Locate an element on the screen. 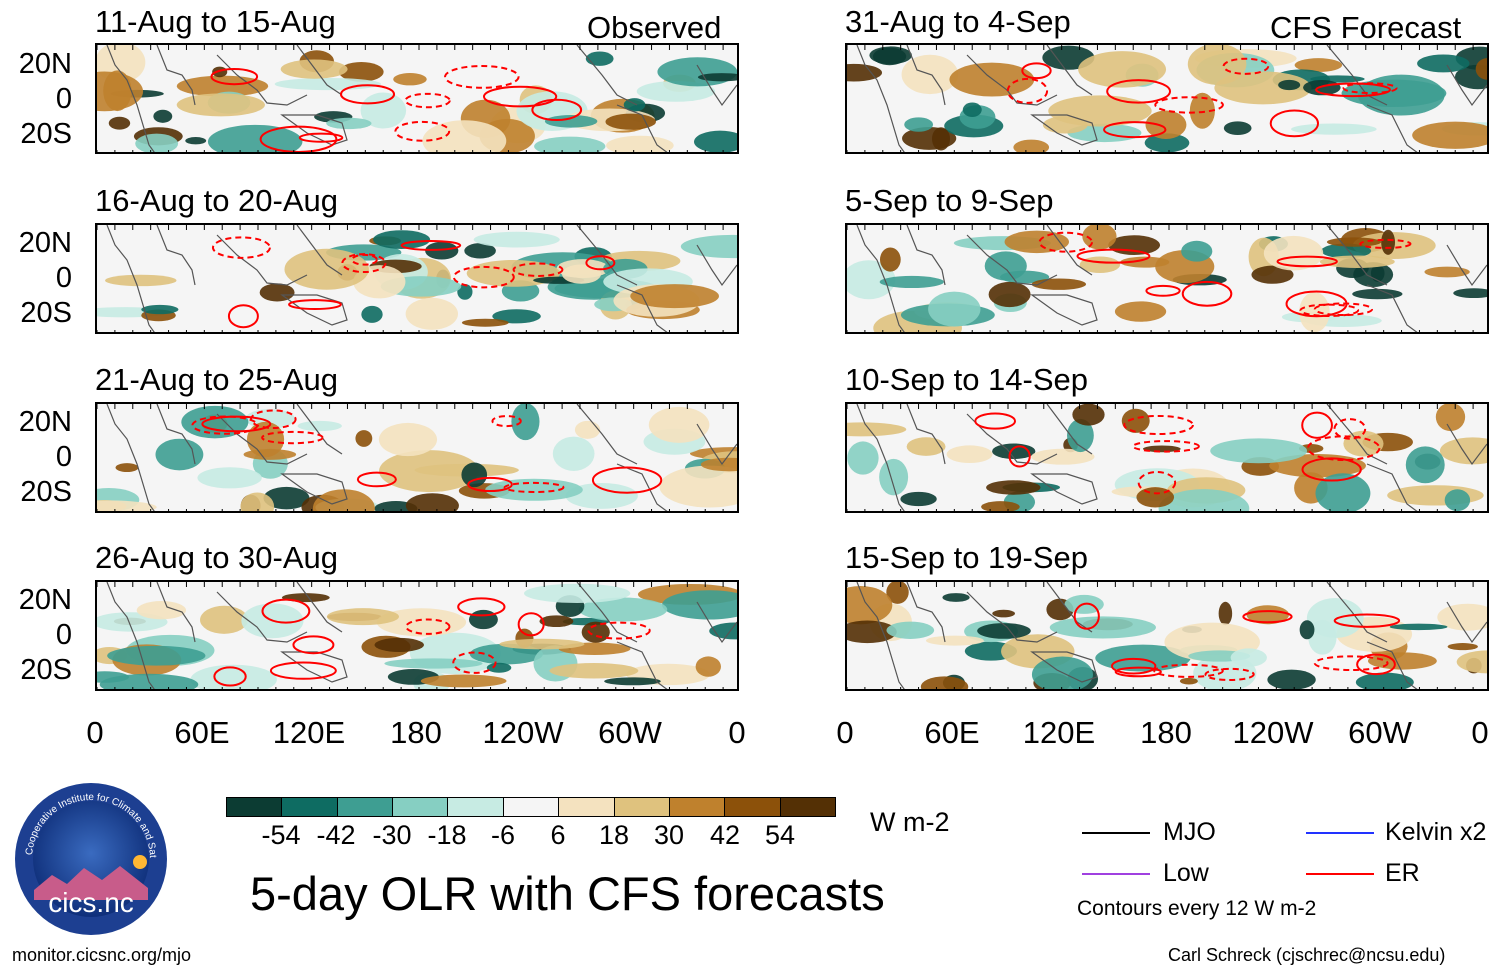 The image size is (1501, 972). legend-line-er is located at coordinates (1340, 874).